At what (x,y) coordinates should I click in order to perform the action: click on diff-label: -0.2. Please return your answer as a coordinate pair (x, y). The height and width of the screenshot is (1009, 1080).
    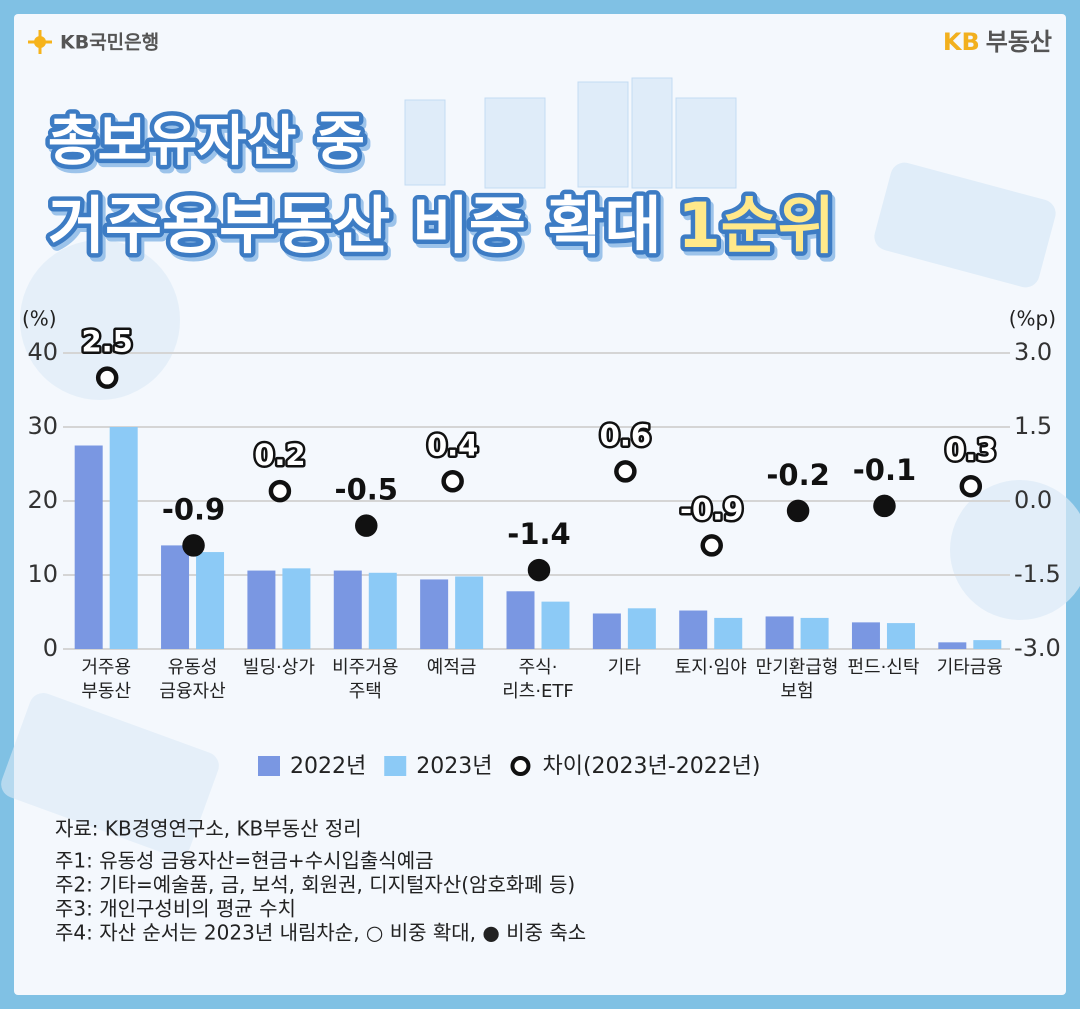
    Looking at the image, I should click on (797, 475).